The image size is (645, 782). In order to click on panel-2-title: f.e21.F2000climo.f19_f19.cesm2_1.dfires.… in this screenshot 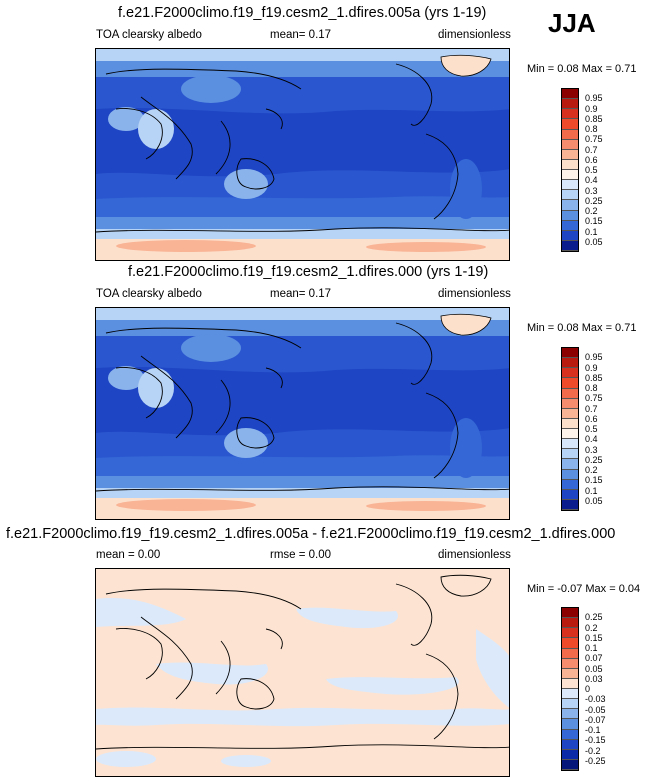, I will do `click(308, 272)`.